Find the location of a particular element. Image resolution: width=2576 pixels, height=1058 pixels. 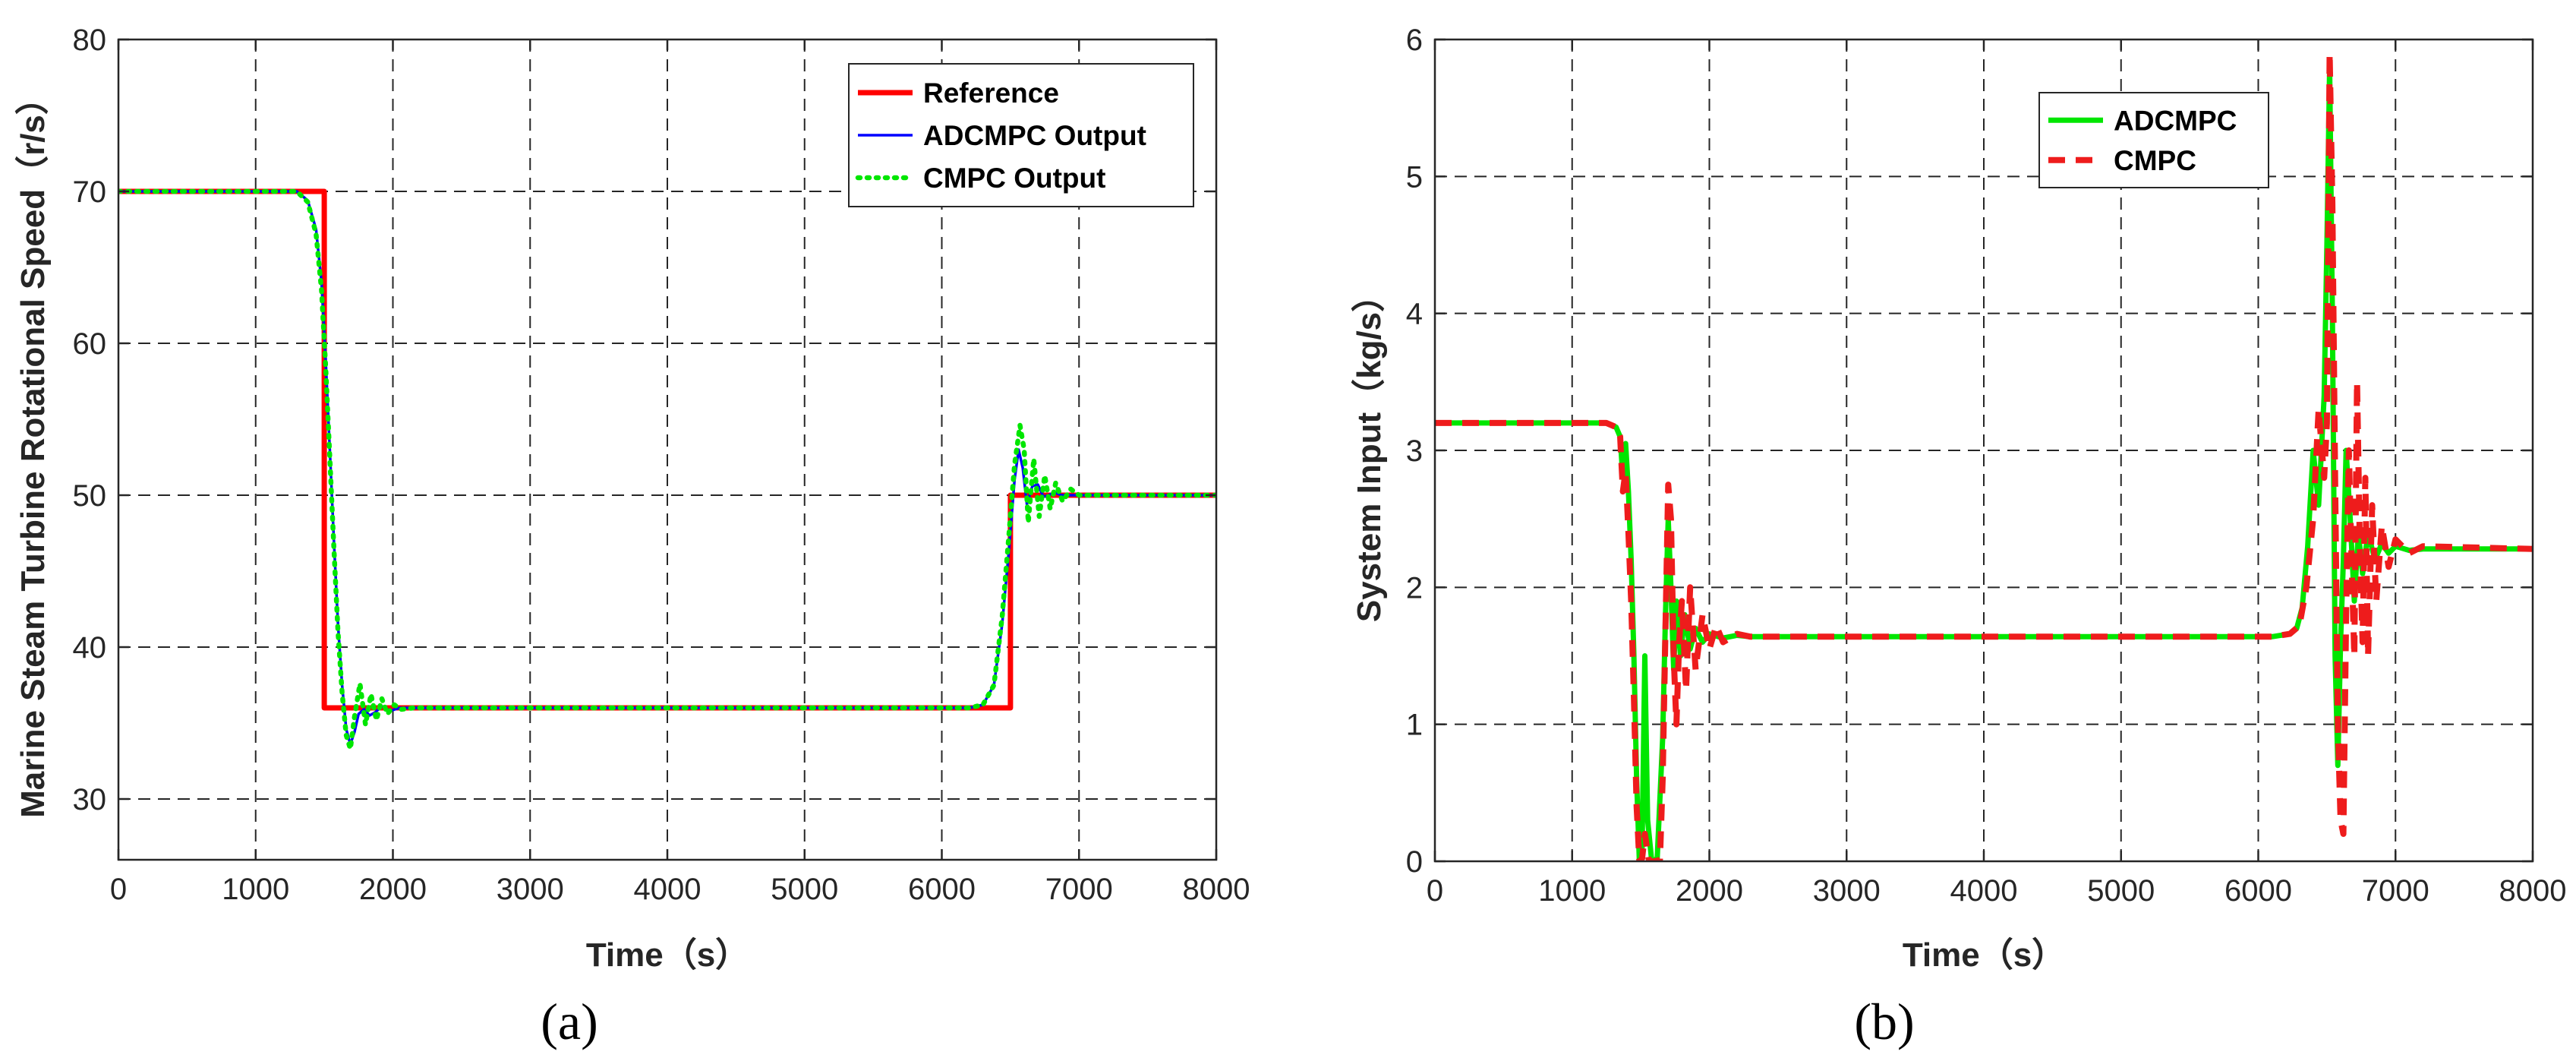

legend-label-adcmpc-output: ADCMPC Output is located at coordinates (1034, 135).